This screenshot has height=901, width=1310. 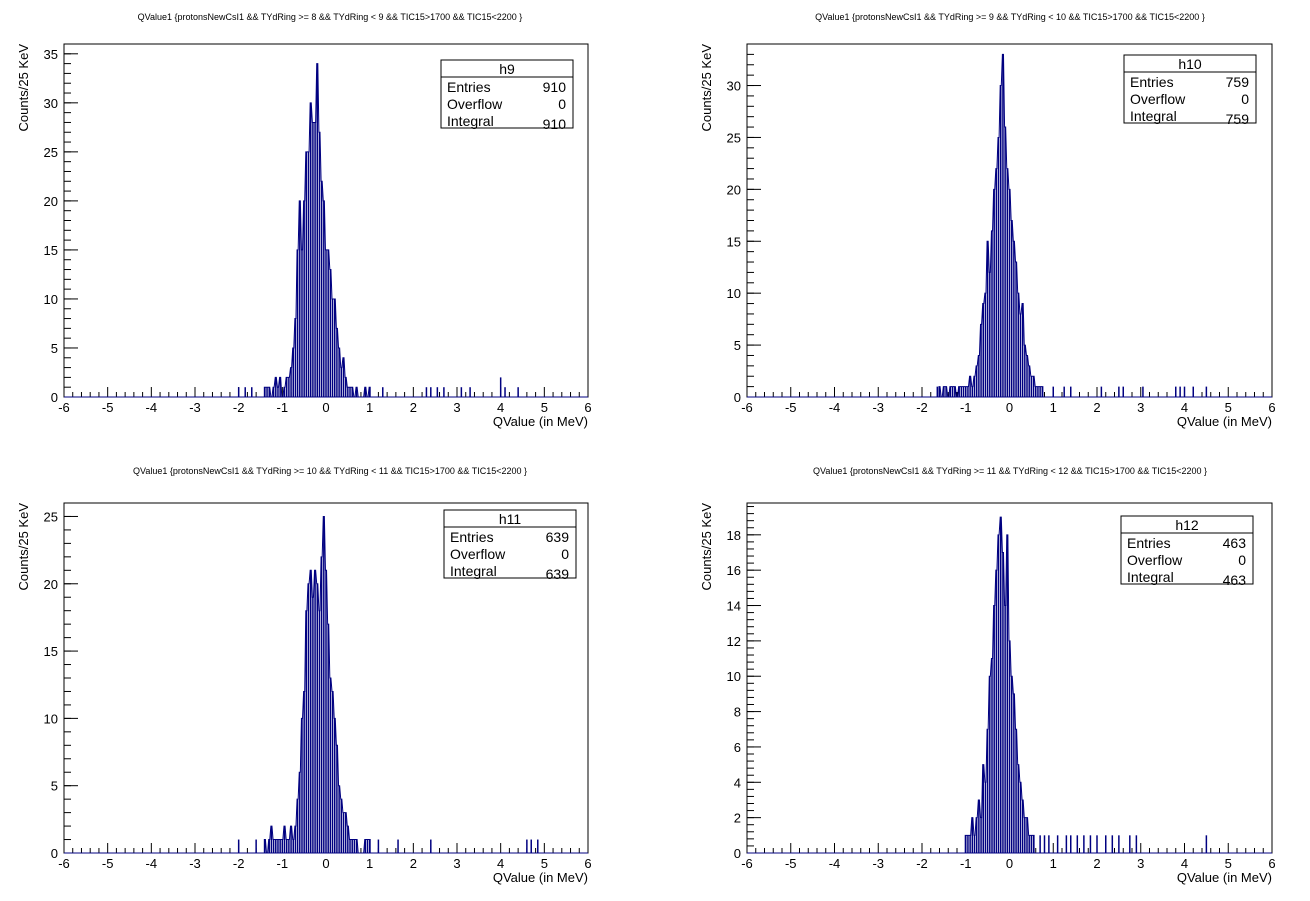 What do you see at coordinates (1140, 863) in the screenshot?
I see `x-tick-label: 3` at bounding box center [1140, 863].